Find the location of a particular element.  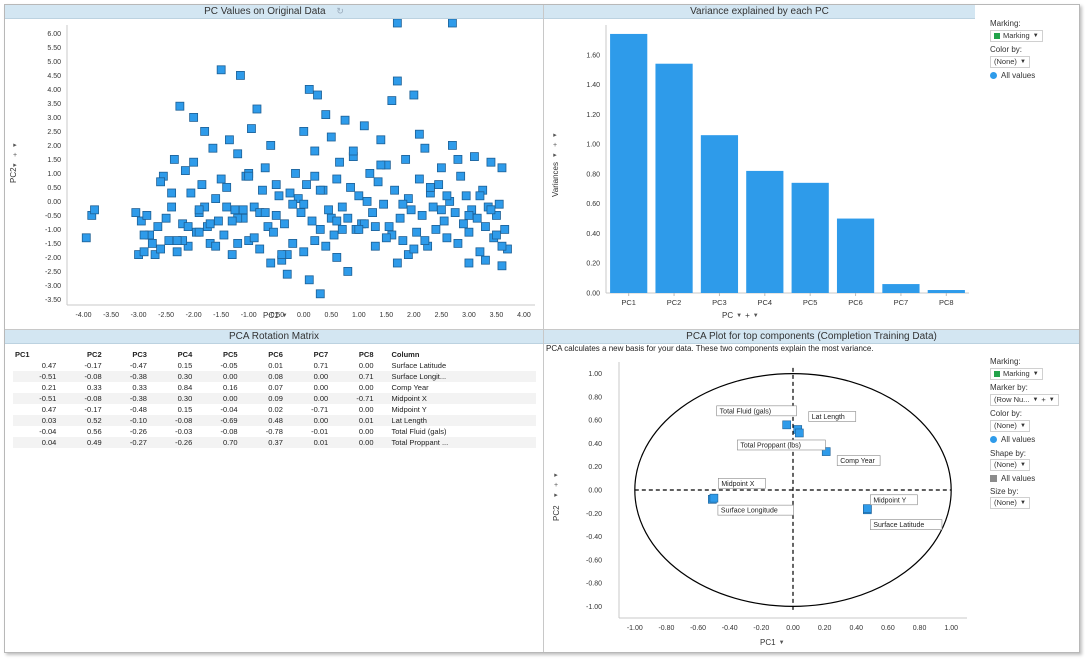

point-label-text: Midpoint X is located at coordinates (737, 484).